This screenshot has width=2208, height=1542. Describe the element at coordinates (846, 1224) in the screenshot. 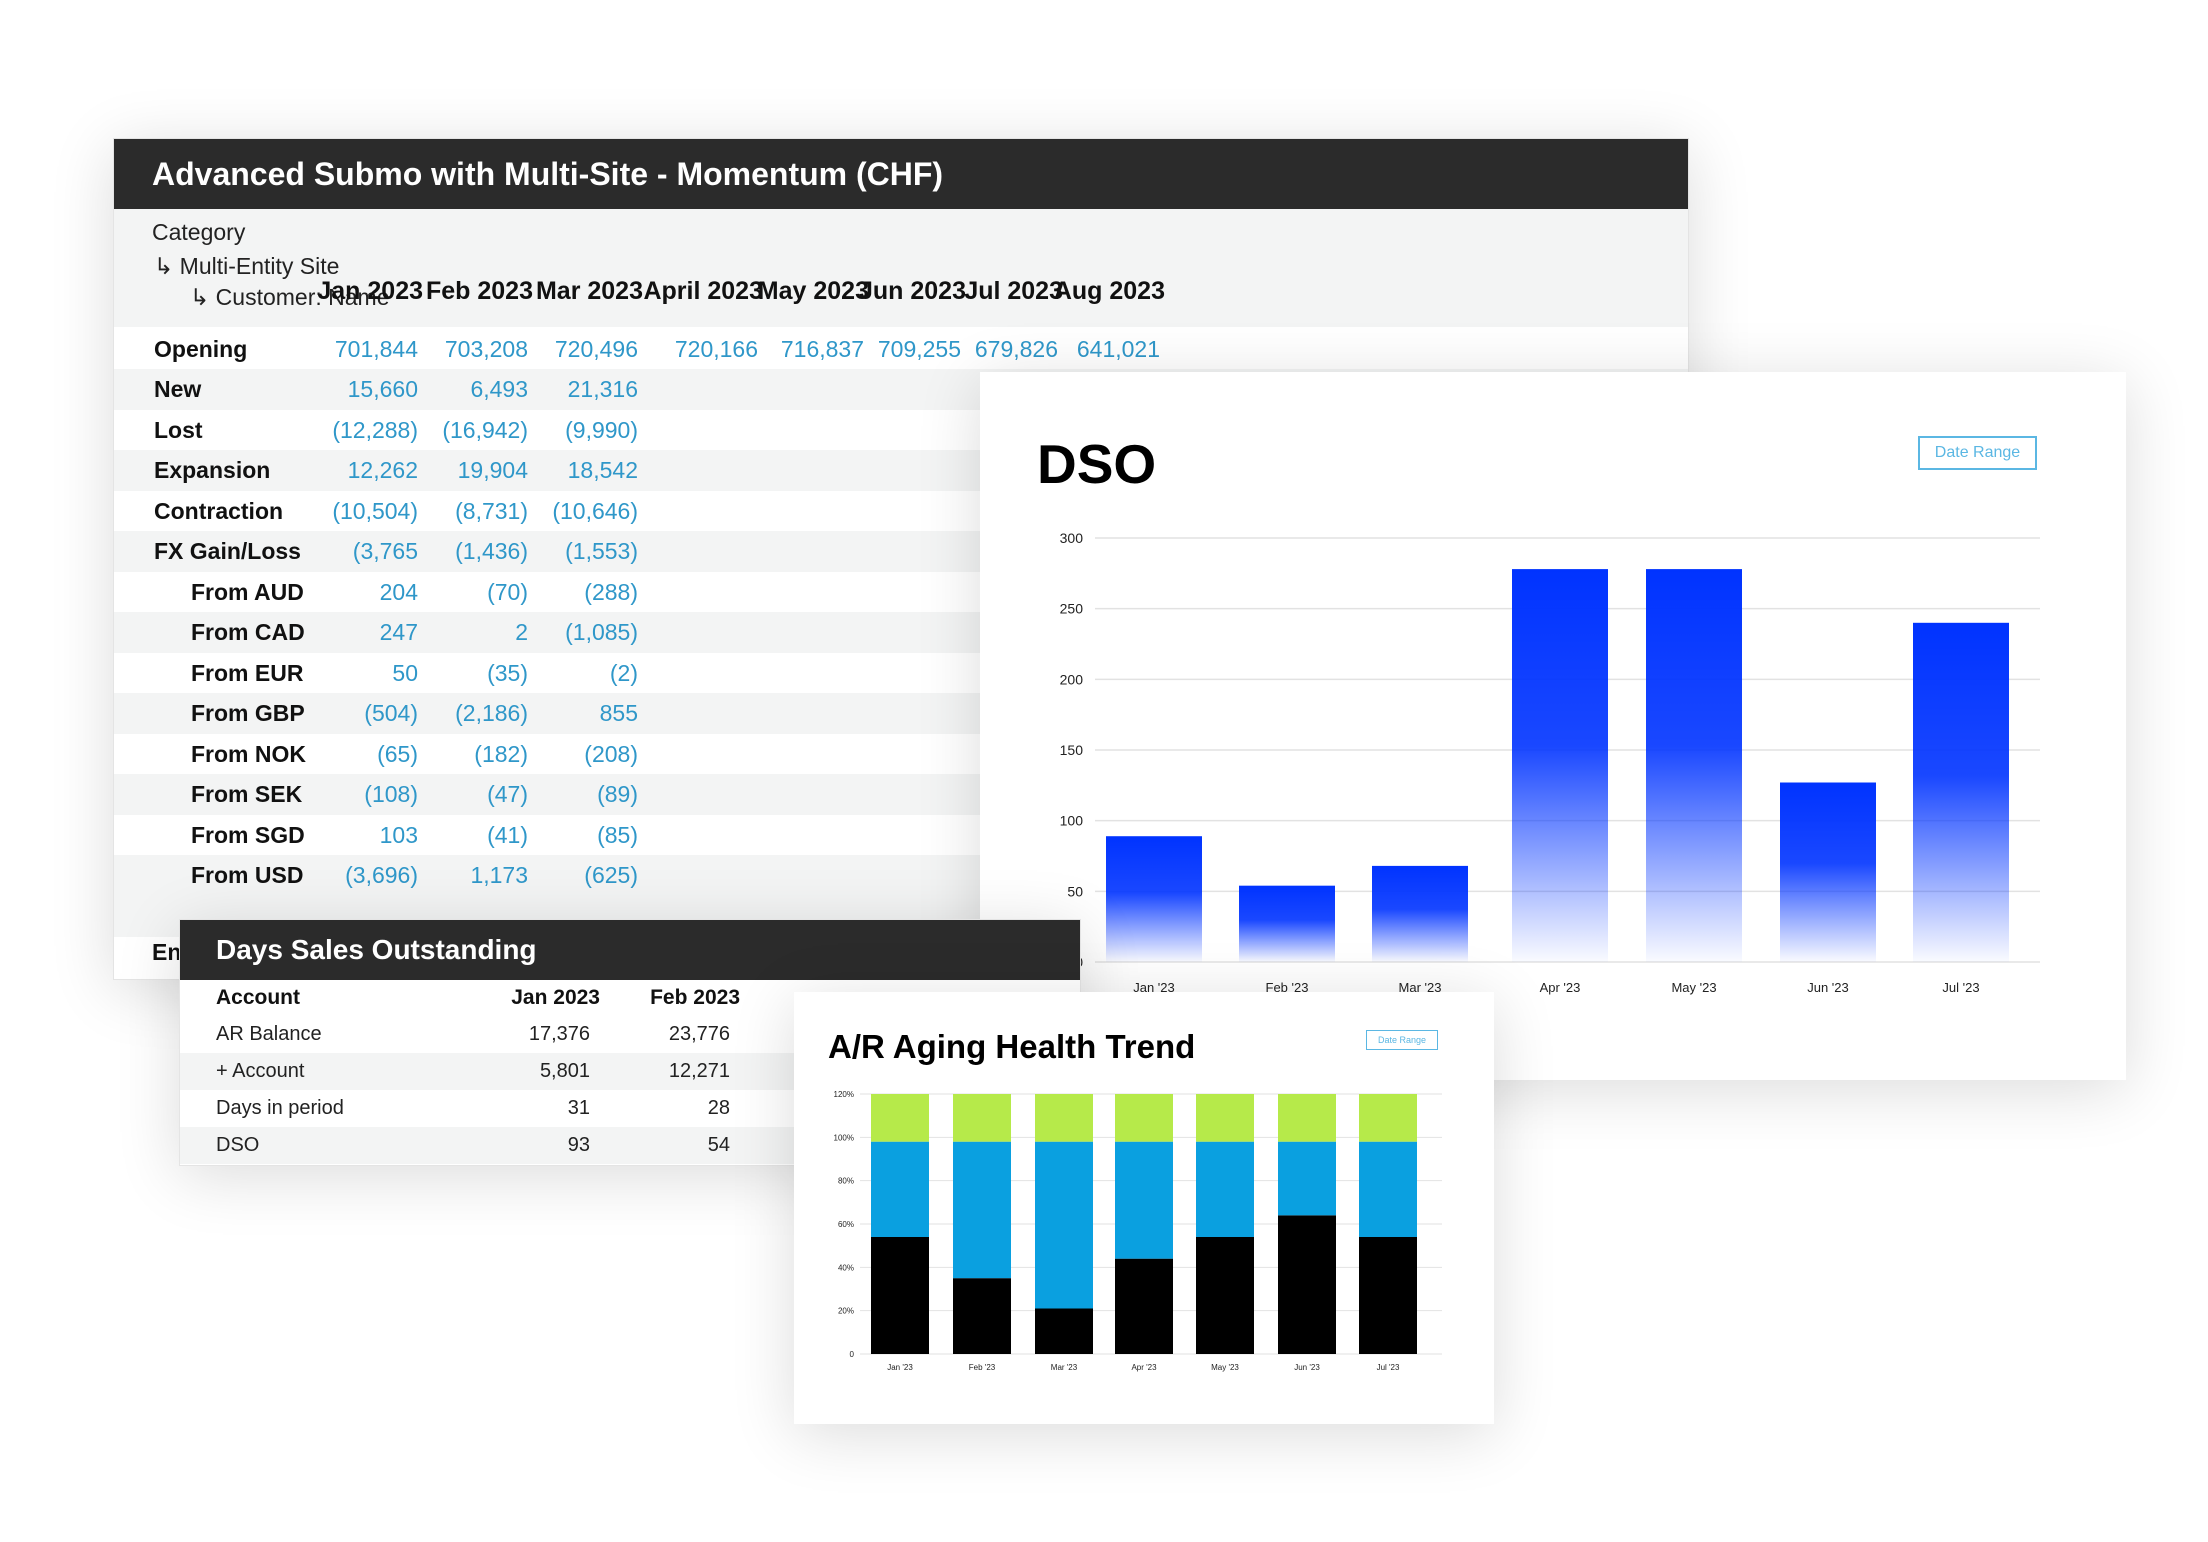

I see `y-tick-label: 60%` at that location.